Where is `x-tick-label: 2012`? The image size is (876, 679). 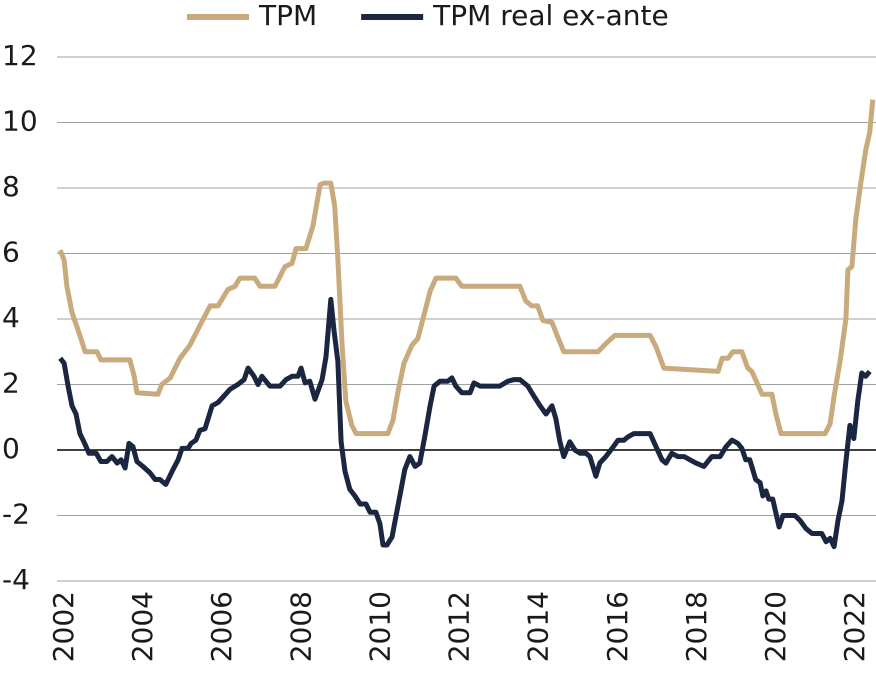
x-tick-label: 2012 is located at coordinates (459, 626).